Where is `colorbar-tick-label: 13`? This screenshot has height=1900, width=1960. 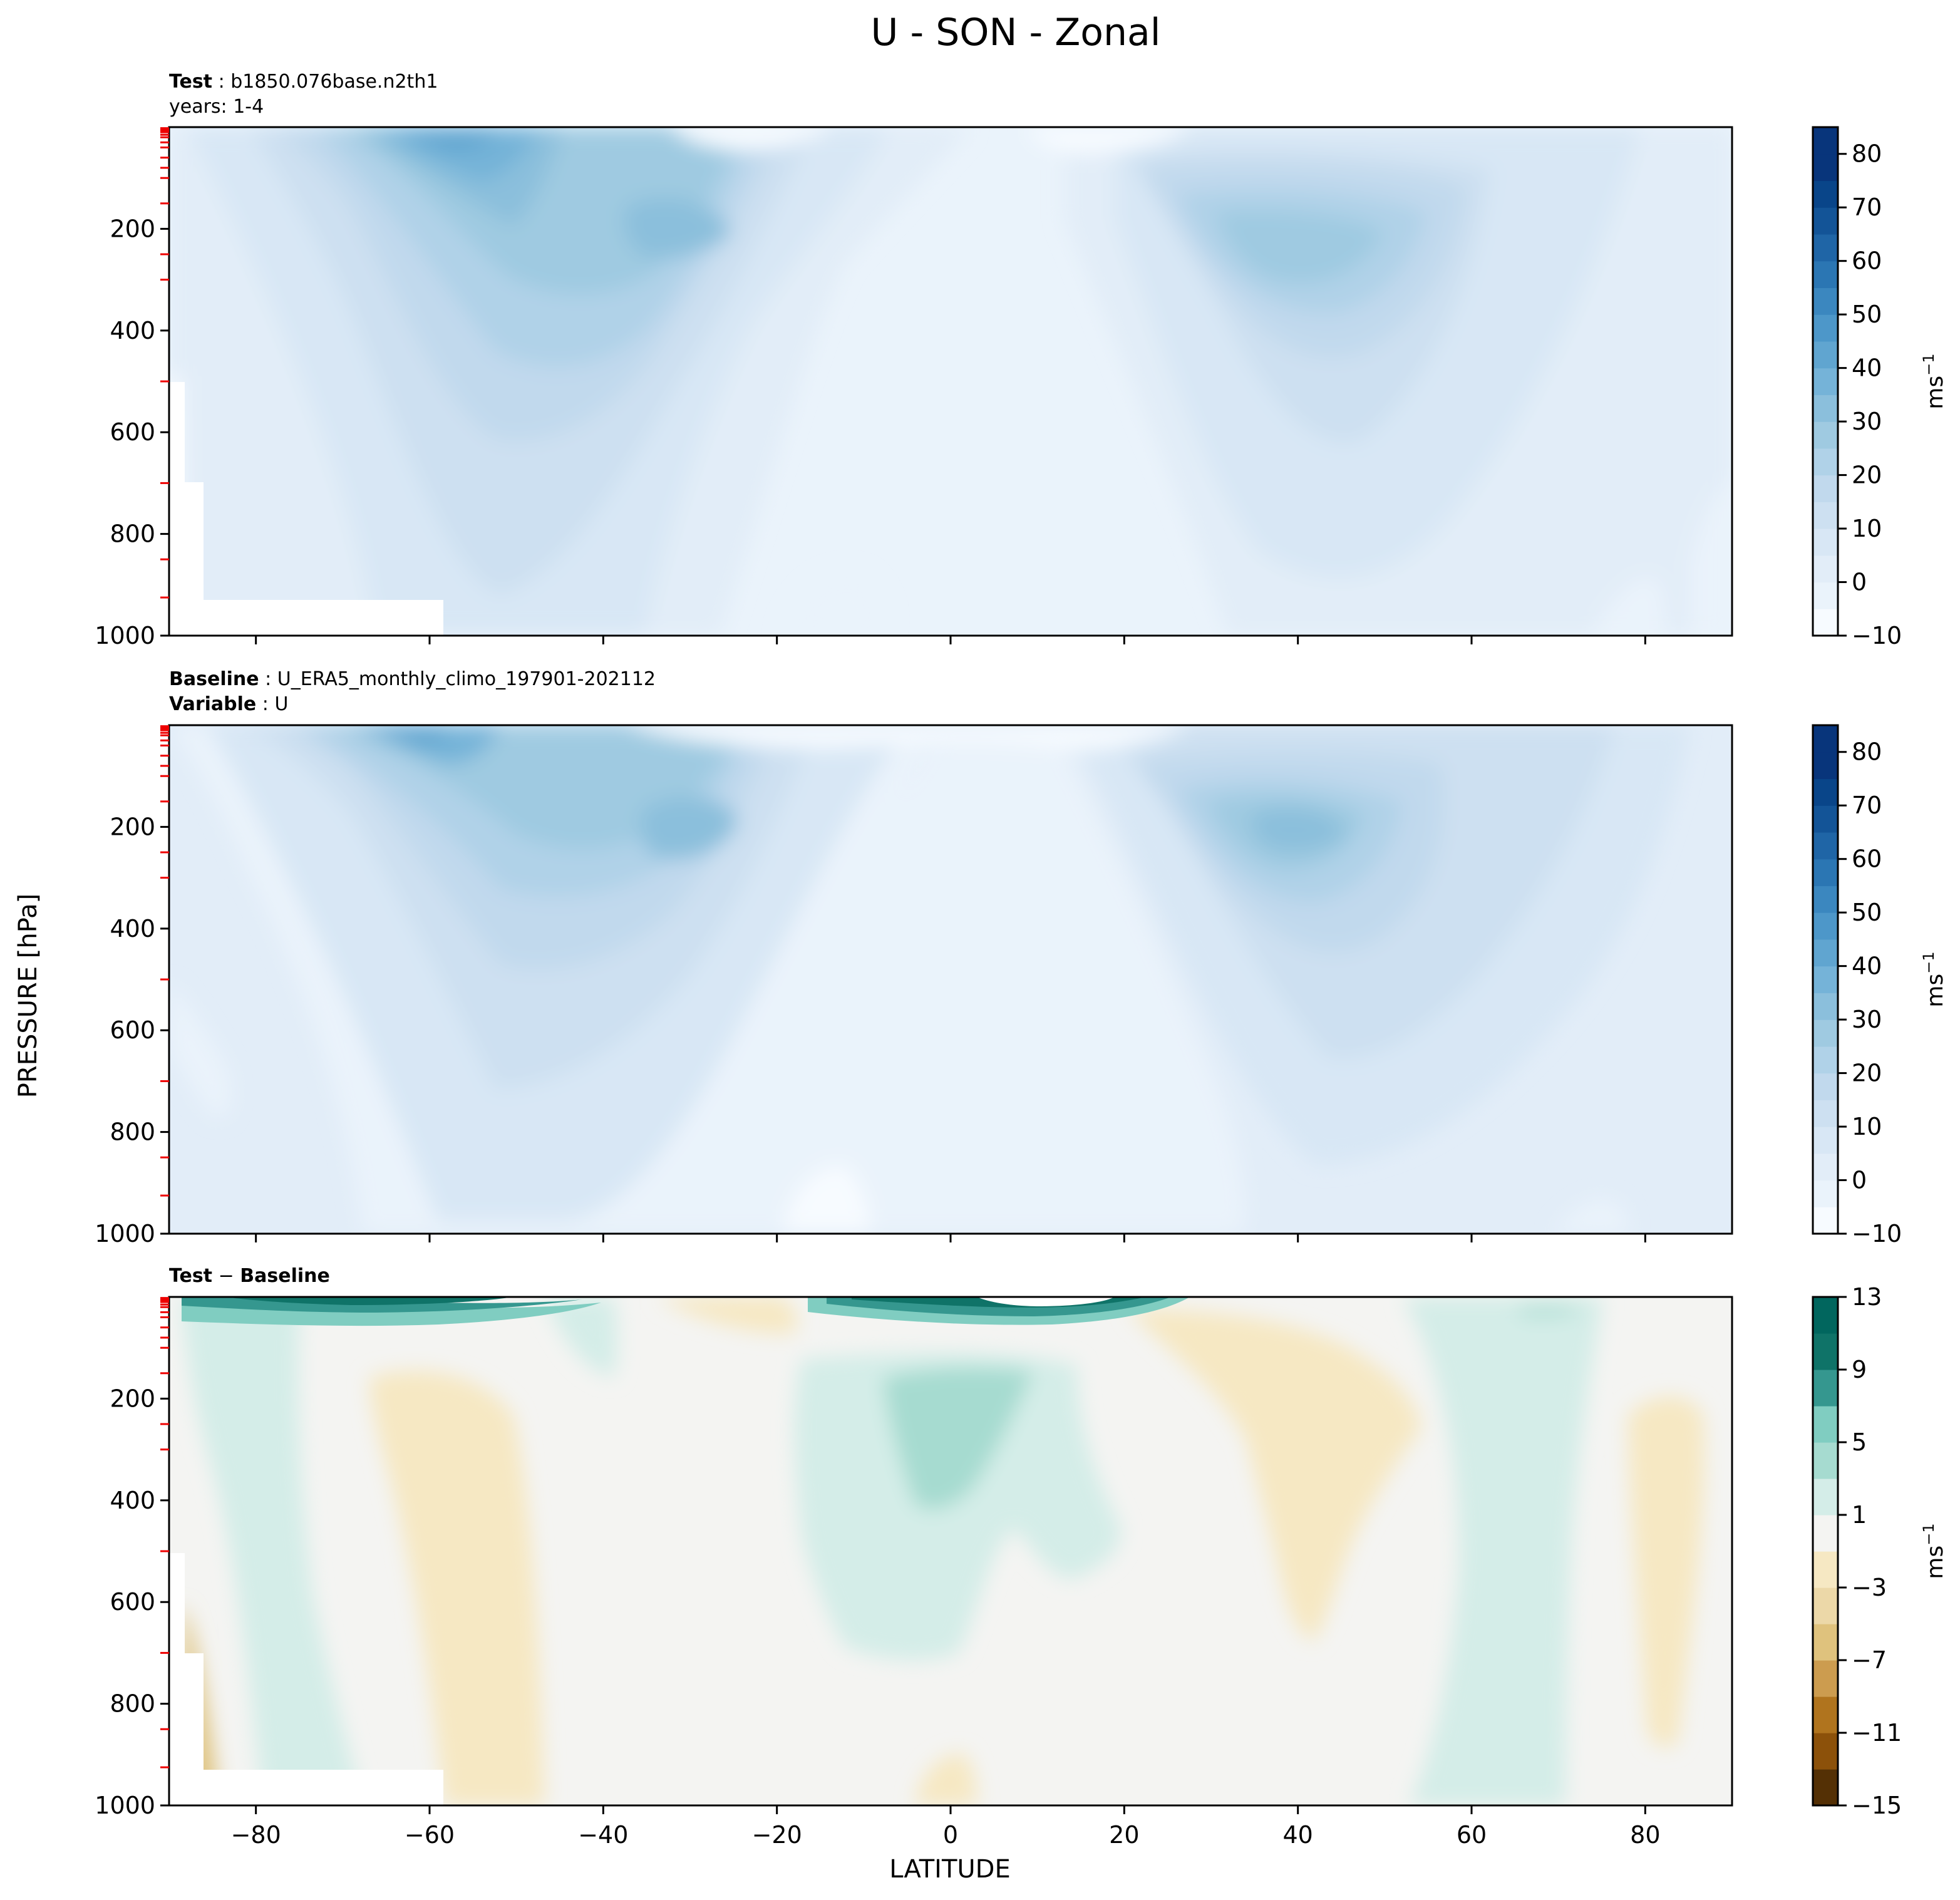 colorbar-tick-label: 13 is located at coordinates (1867, 1297).